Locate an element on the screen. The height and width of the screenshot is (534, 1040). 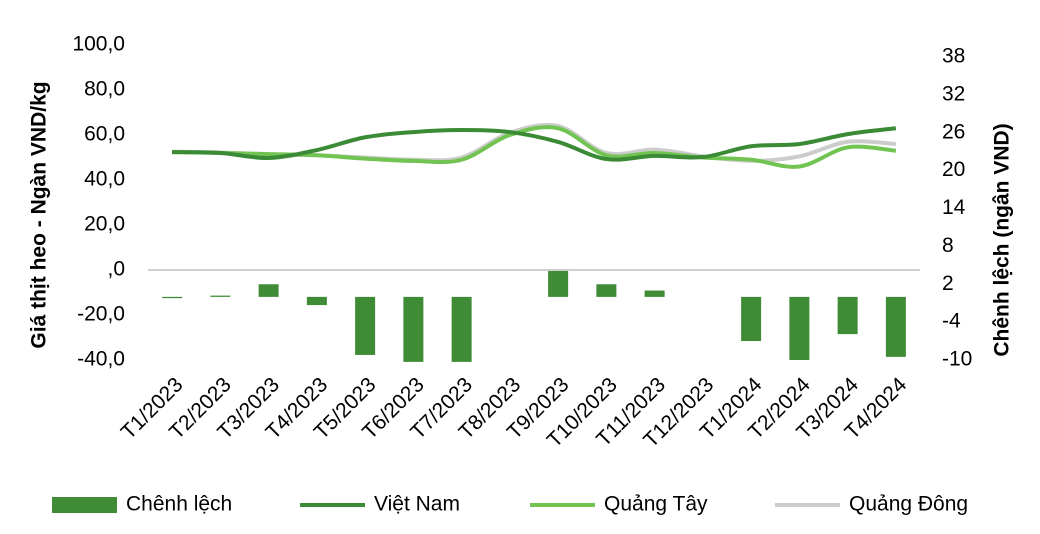
y-axis-title: Giá thịt heo - Ngàn VND/kg is located at coordinates (39, 214).